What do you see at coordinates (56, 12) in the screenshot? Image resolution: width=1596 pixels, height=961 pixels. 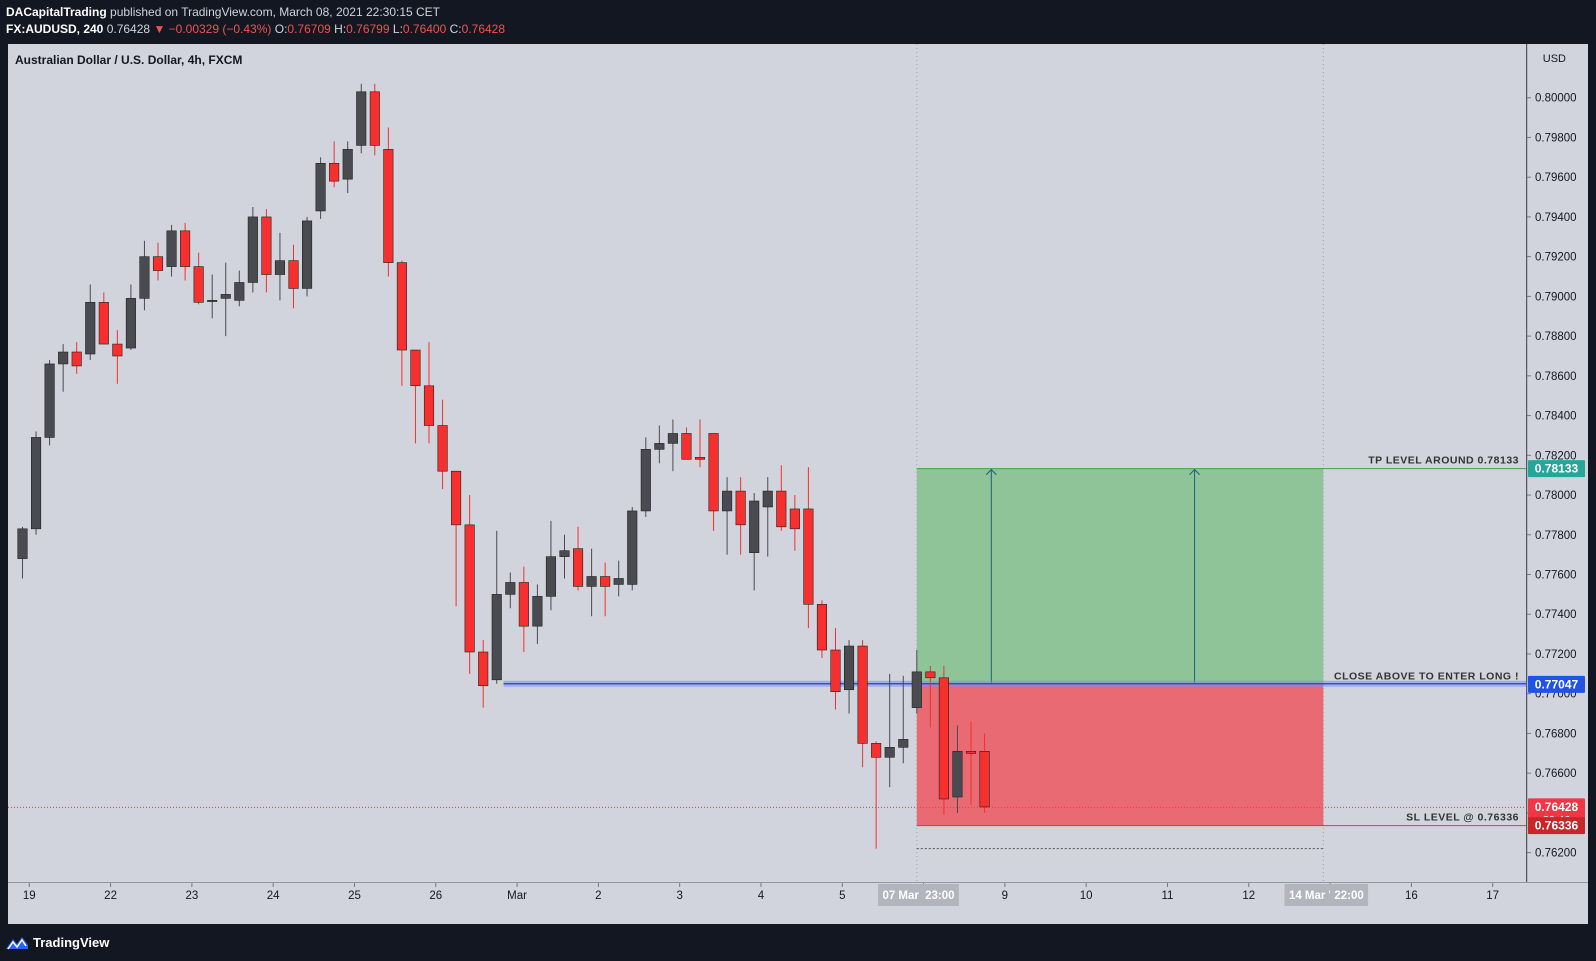 I see `author-name: DACapitalTrading` at bounding box center [56, 12].